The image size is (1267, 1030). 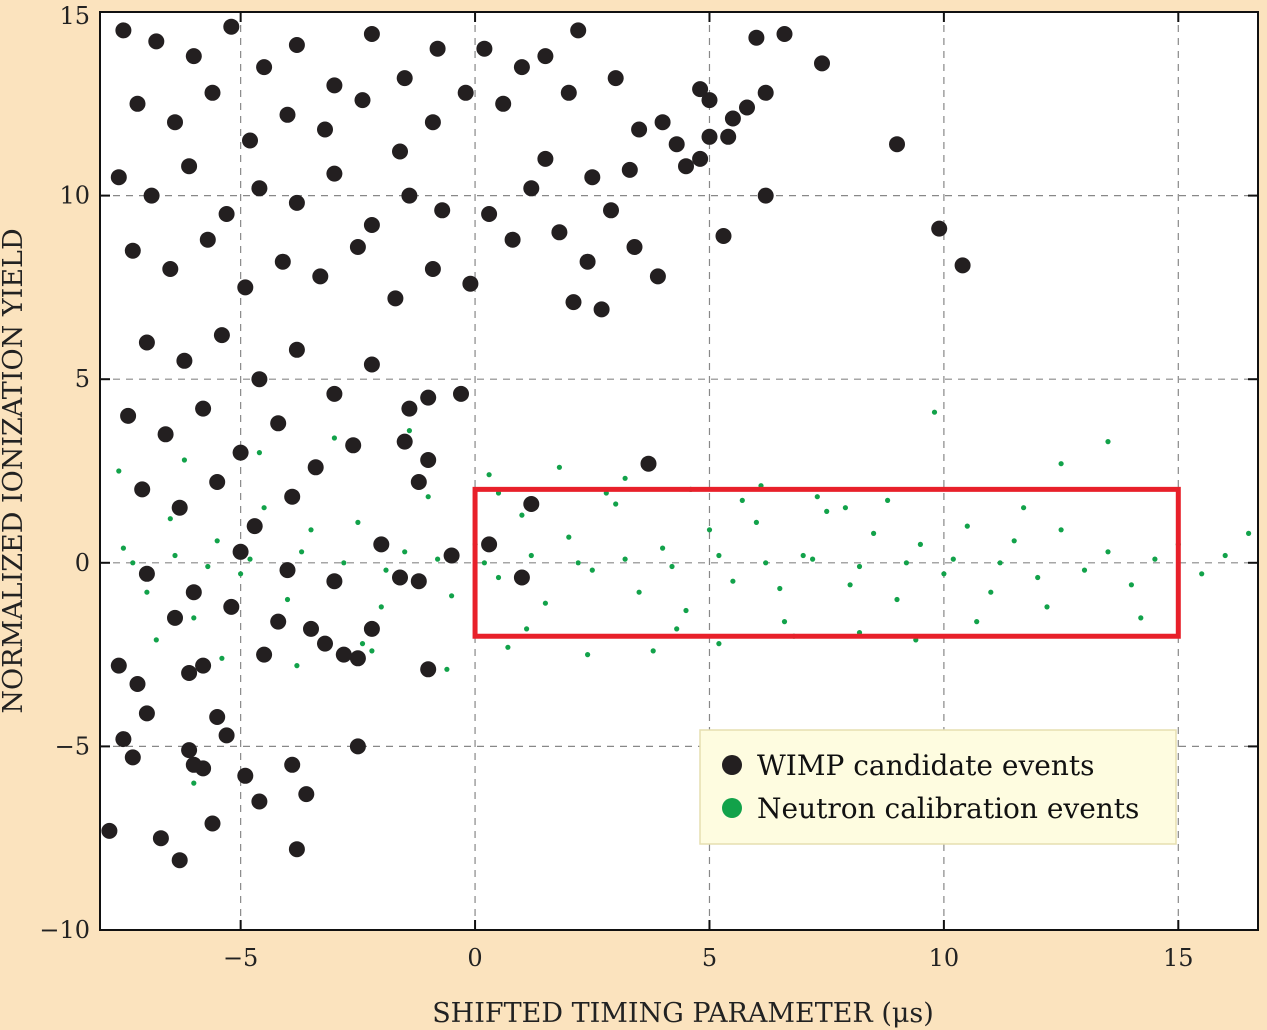 I want to click on y-tick-label: −5, so click(x=72, y=746).